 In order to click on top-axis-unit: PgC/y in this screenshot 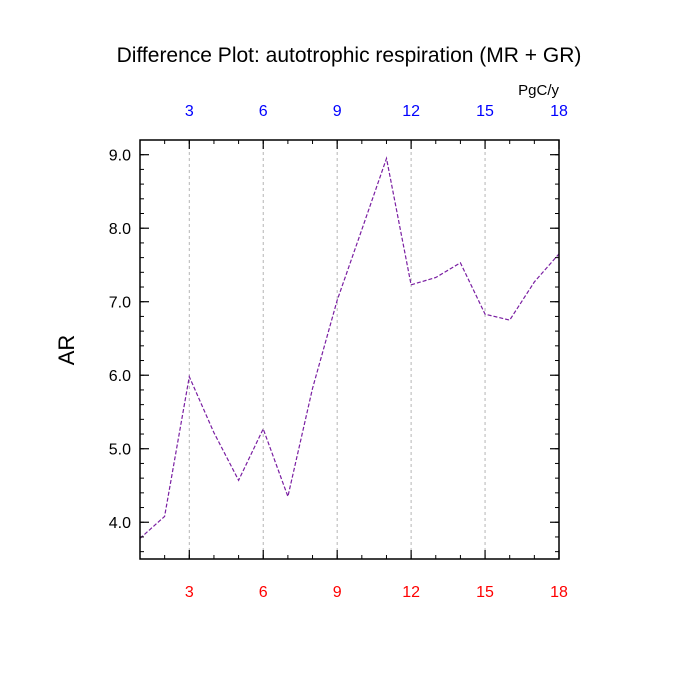, I will do `click(538, 90)`.